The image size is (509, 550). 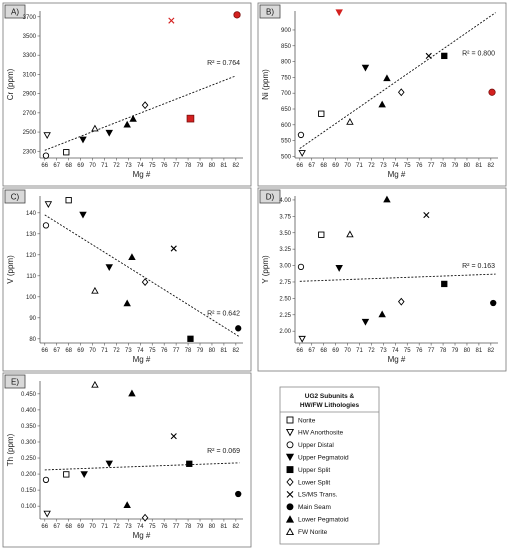 What do you see at coordinates (92, 166) in the screenshot?
I see `x-tick-label: 70` at bounding box center [92, 166].